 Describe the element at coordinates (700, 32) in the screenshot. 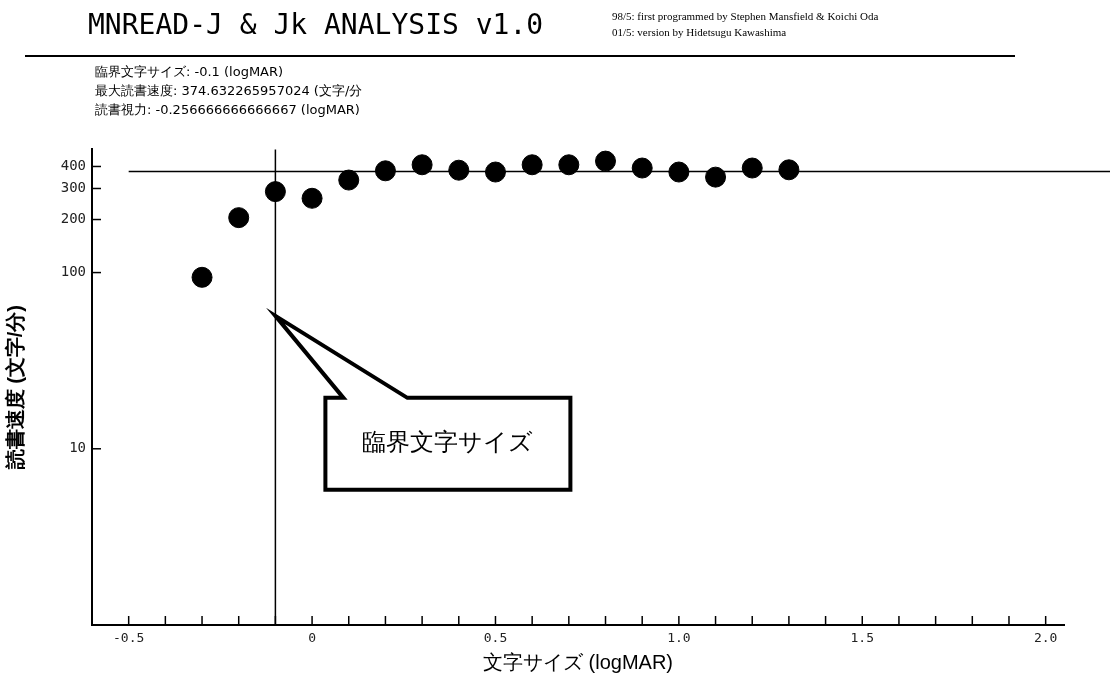

I see `text: 01/5: version by Hidetsugu Kawashima` at that location.